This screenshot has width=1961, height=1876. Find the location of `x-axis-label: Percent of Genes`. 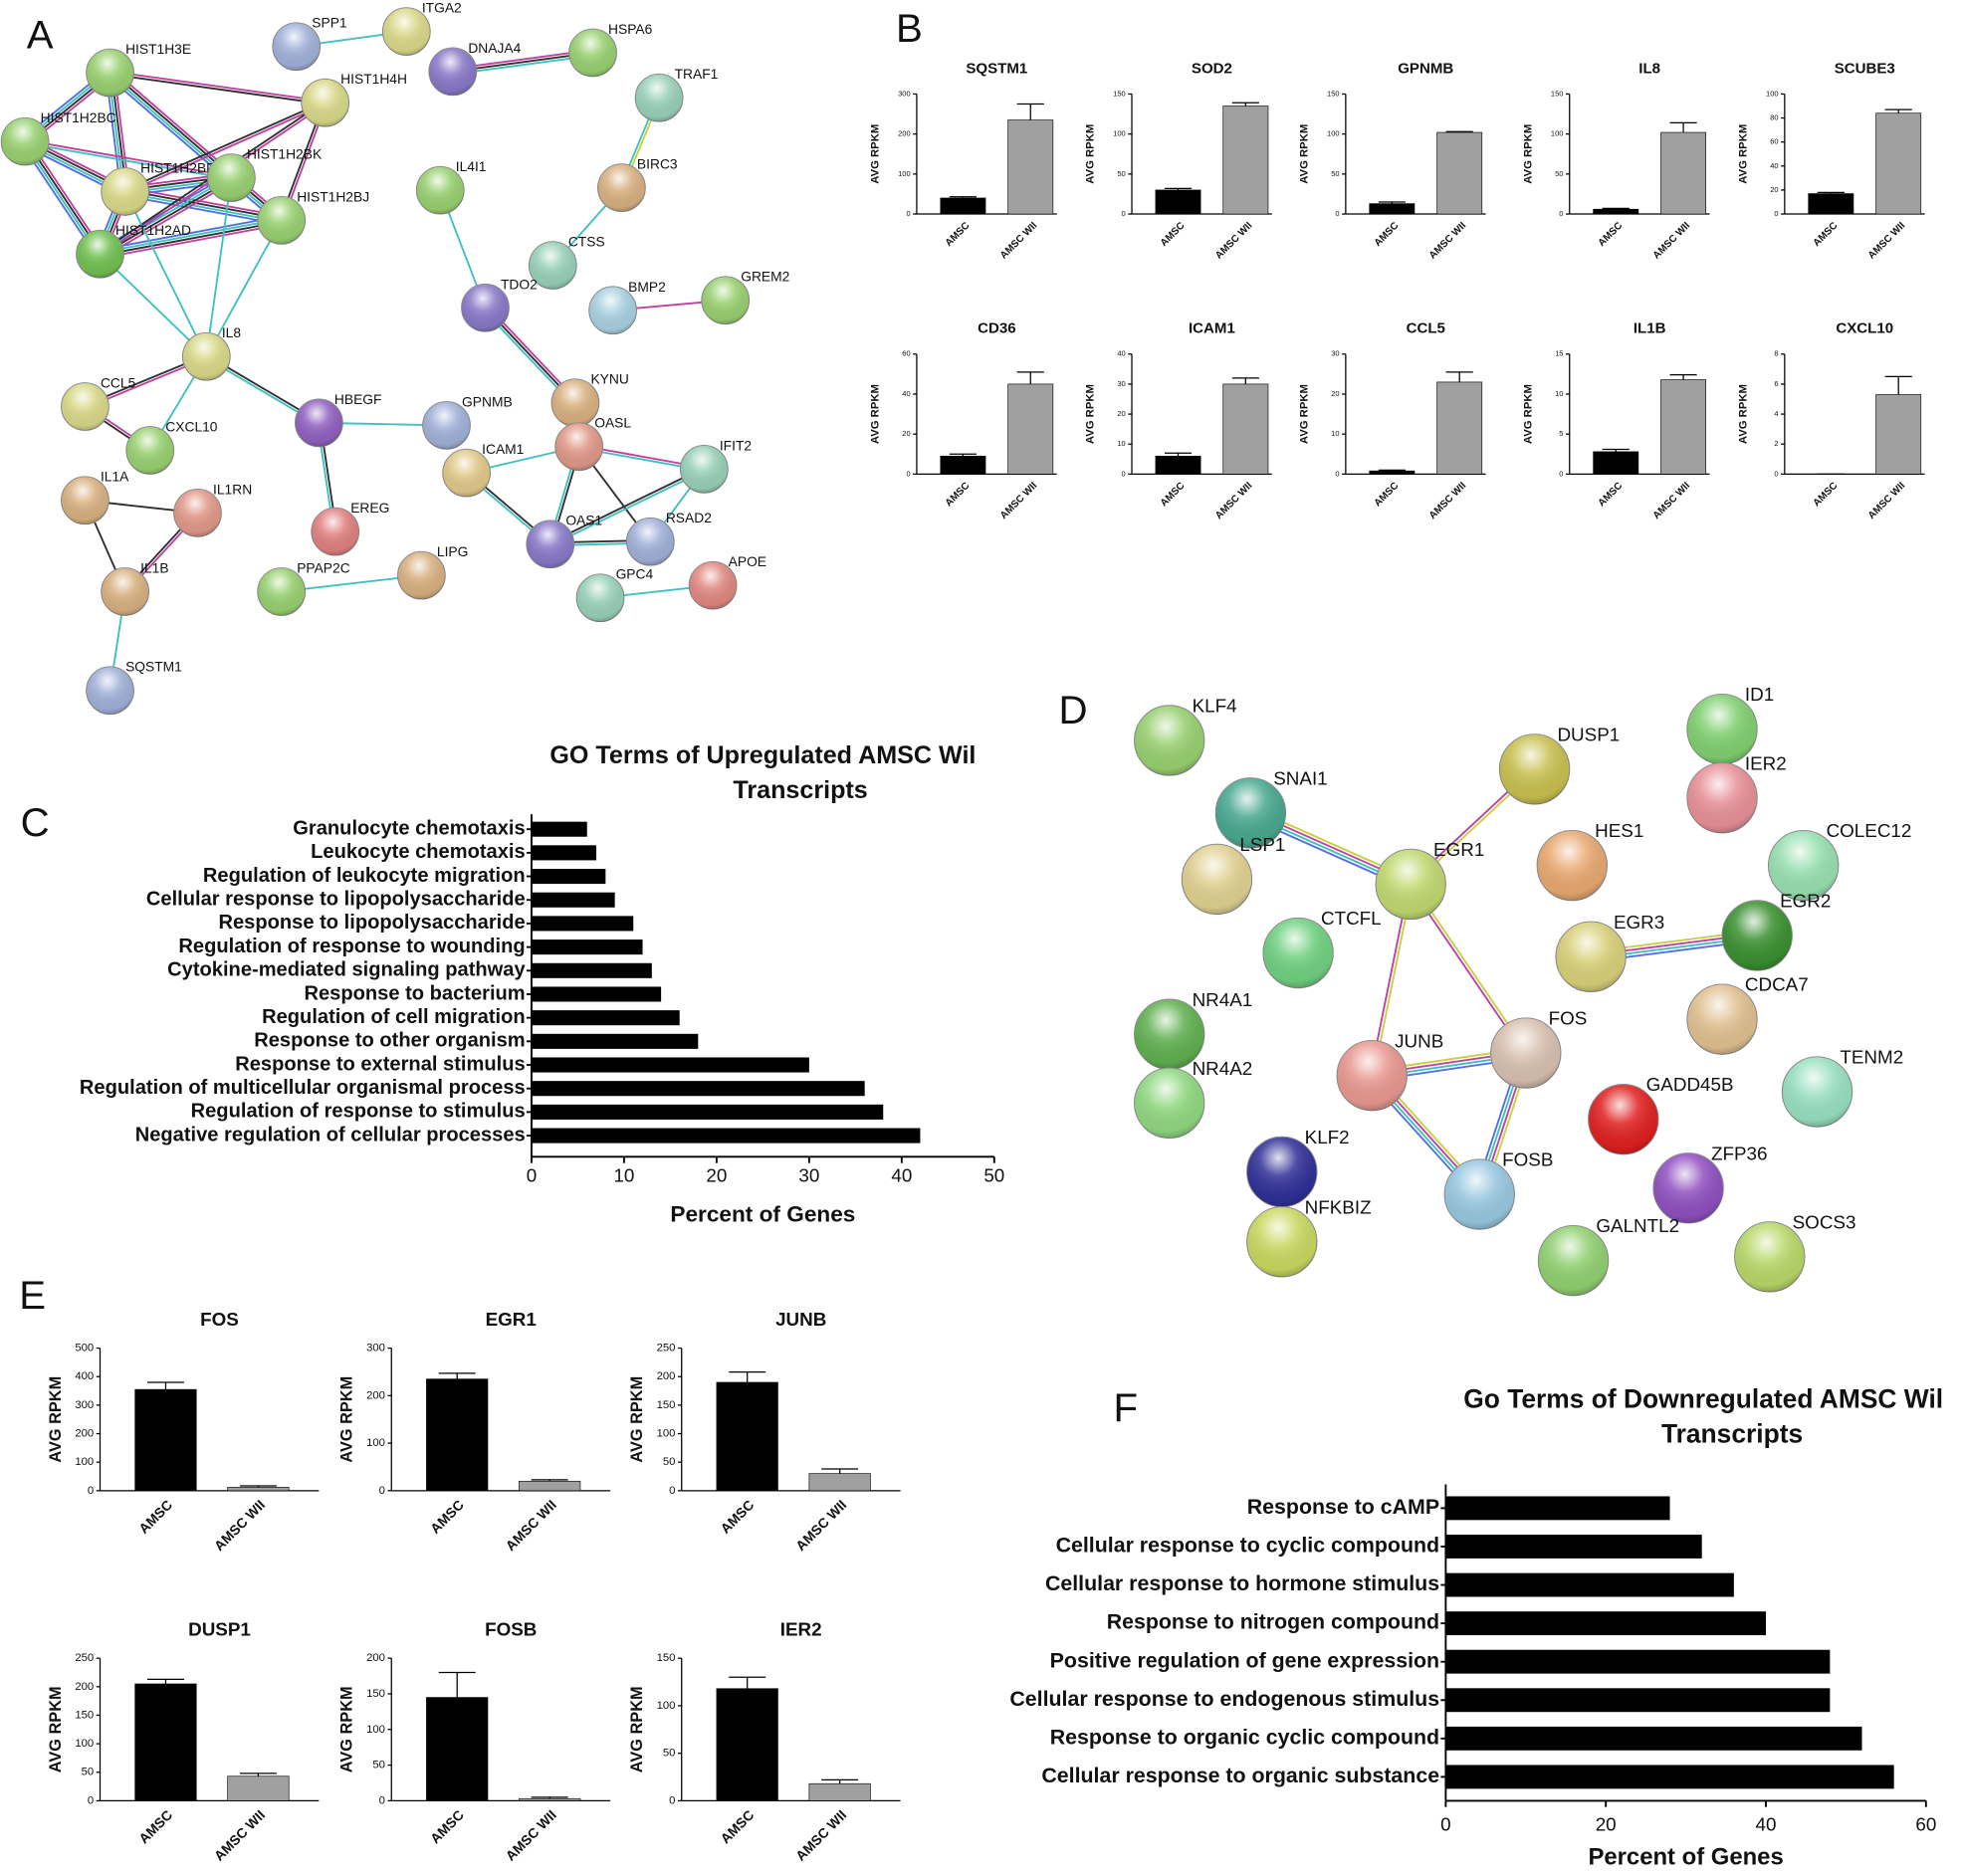

x-axis-label: Percent of Genes is located at coordinates (1685, 1857).